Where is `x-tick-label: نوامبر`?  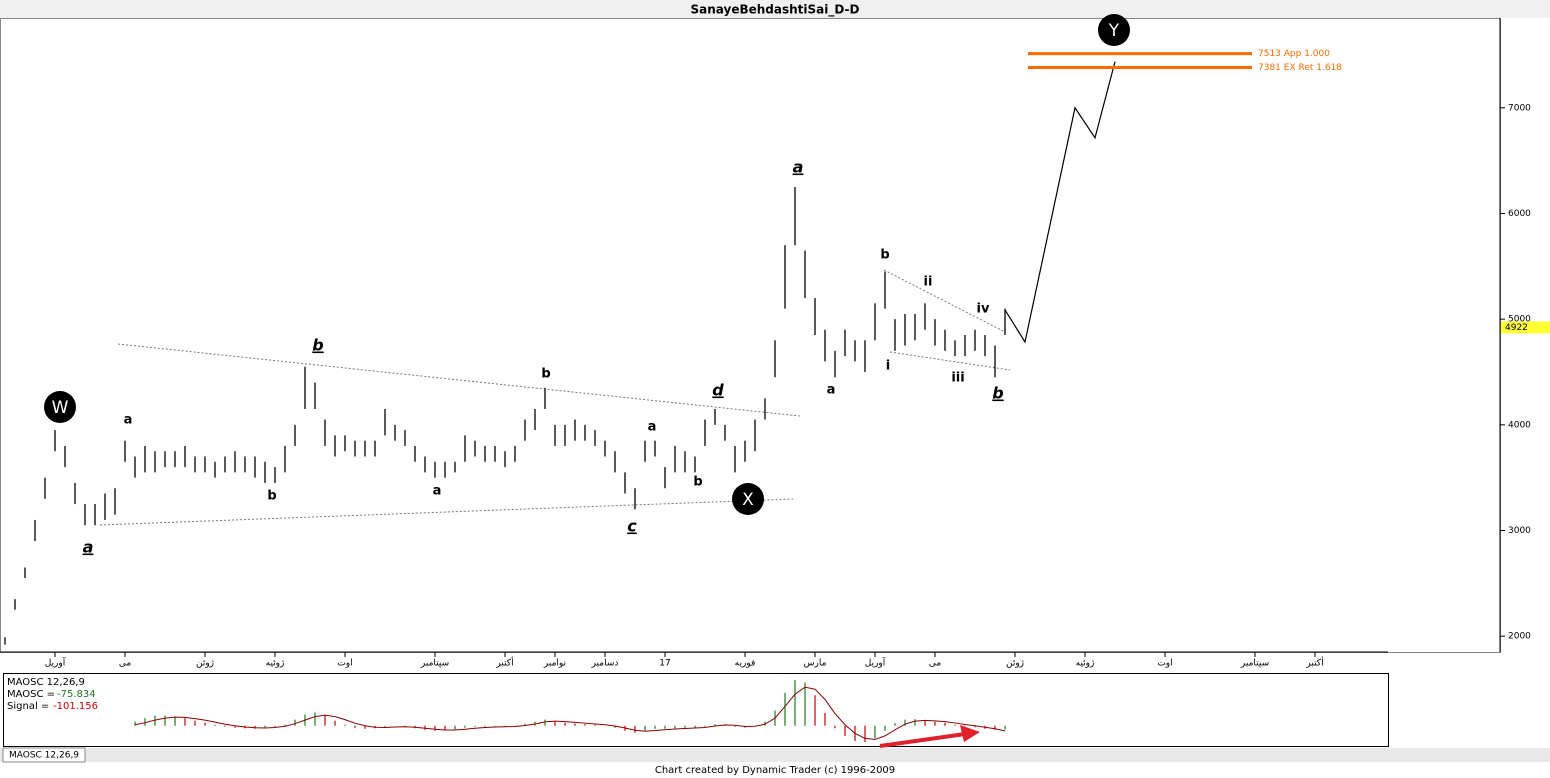 x-tick-label: نوامبر is located at coordinates (554, 664).